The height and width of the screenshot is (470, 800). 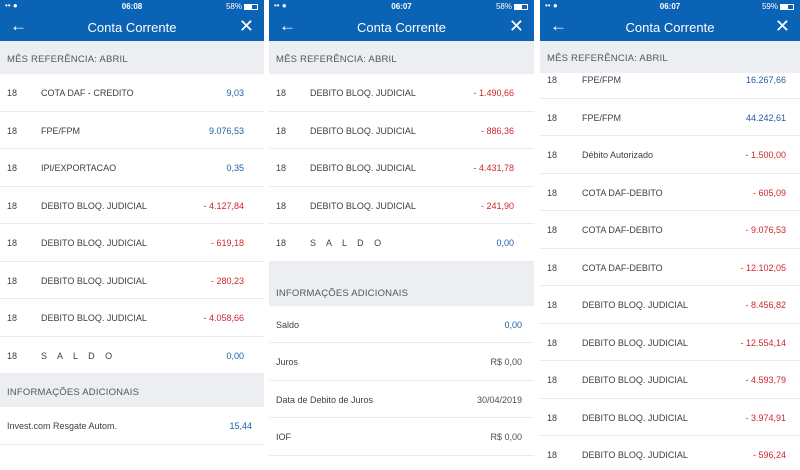 I want to click on transaction-row: 18 IPI/EXPORTACAO 0,35, so click(x=132, y=168).